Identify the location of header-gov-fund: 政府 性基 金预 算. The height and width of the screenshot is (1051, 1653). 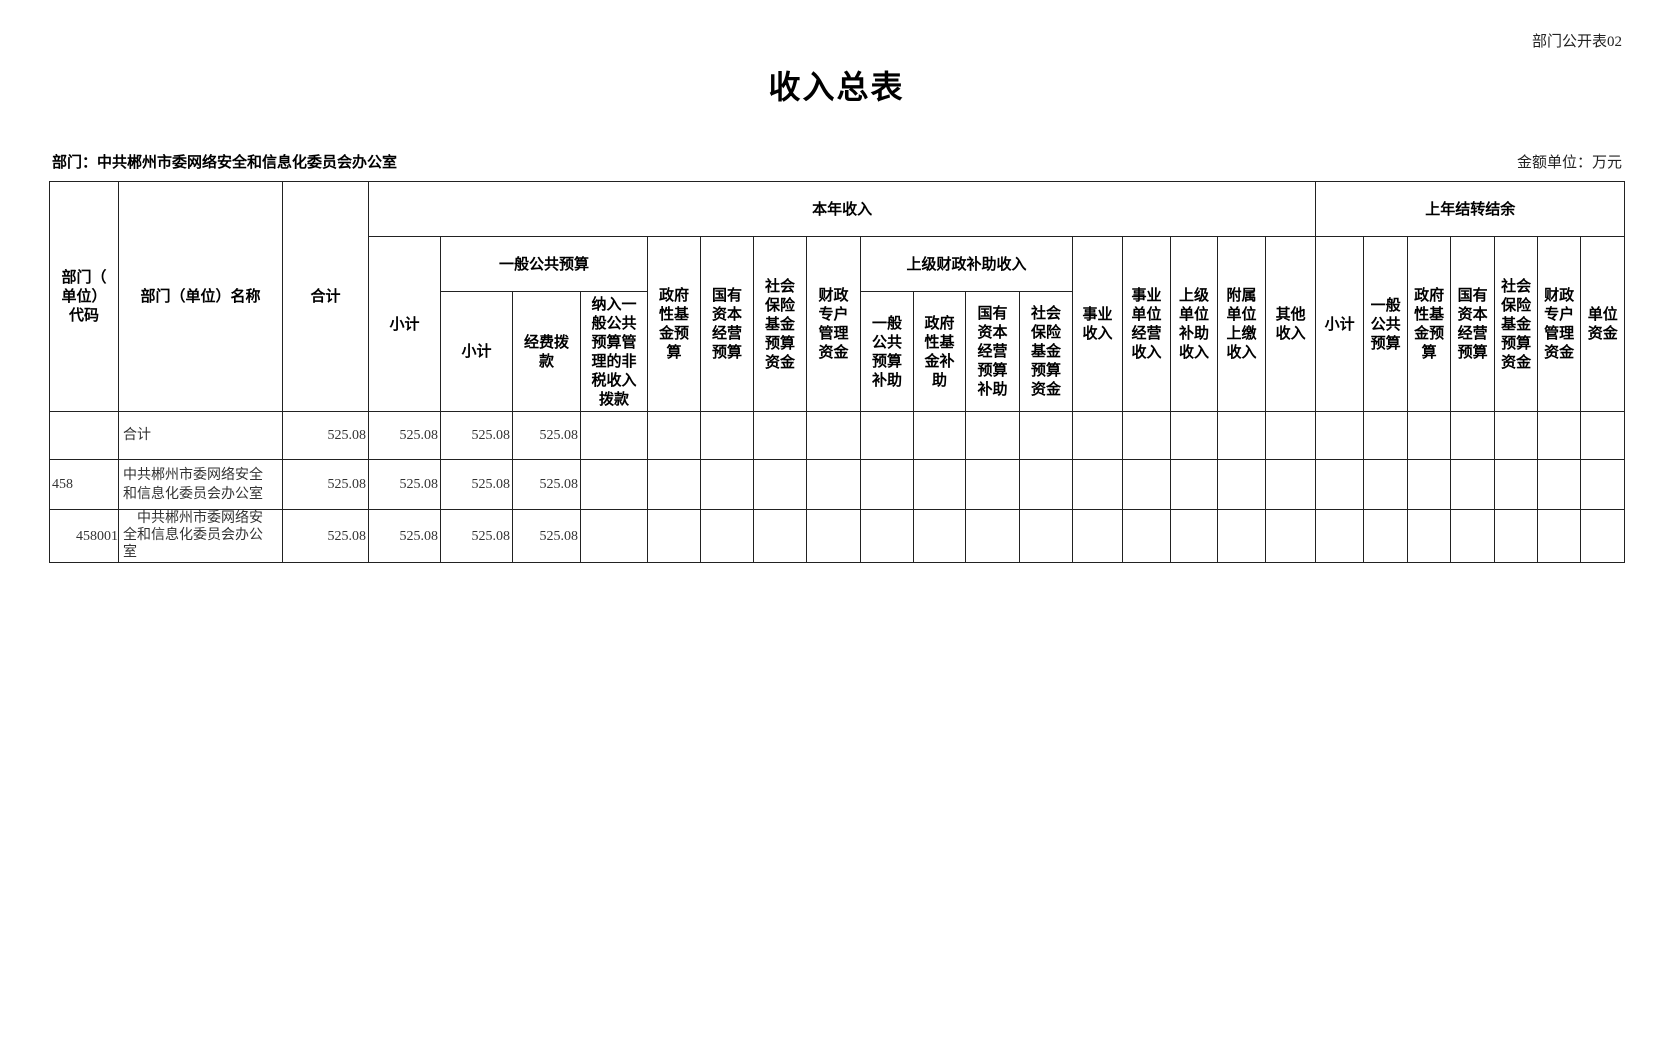
(674, 324).